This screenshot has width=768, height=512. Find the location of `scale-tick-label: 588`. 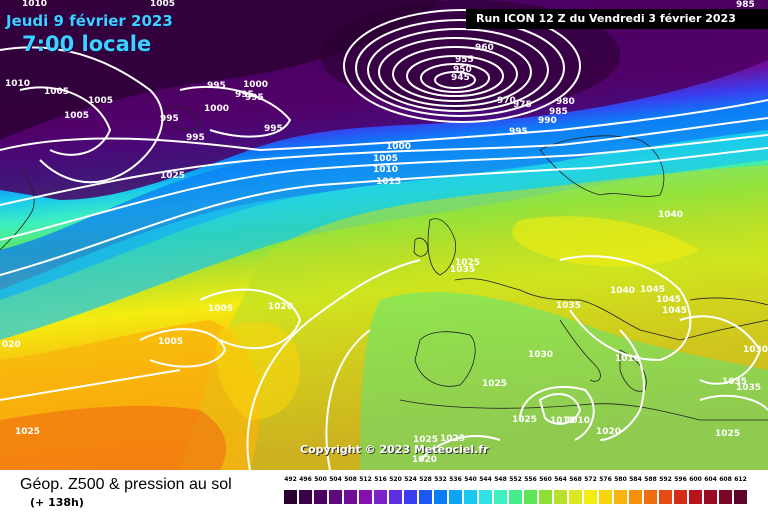

scale-tick-label: 588 is located at coordinates (650, 479).